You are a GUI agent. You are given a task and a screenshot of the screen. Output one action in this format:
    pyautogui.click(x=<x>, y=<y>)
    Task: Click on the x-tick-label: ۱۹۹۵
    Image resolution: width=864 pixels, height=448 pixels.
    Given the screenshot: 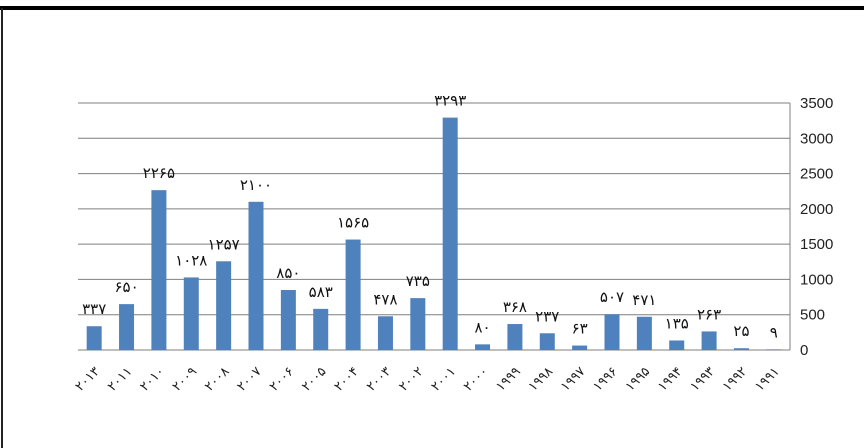 What is the action you would take?
    pyautogui.click(x=638, y=379)
    